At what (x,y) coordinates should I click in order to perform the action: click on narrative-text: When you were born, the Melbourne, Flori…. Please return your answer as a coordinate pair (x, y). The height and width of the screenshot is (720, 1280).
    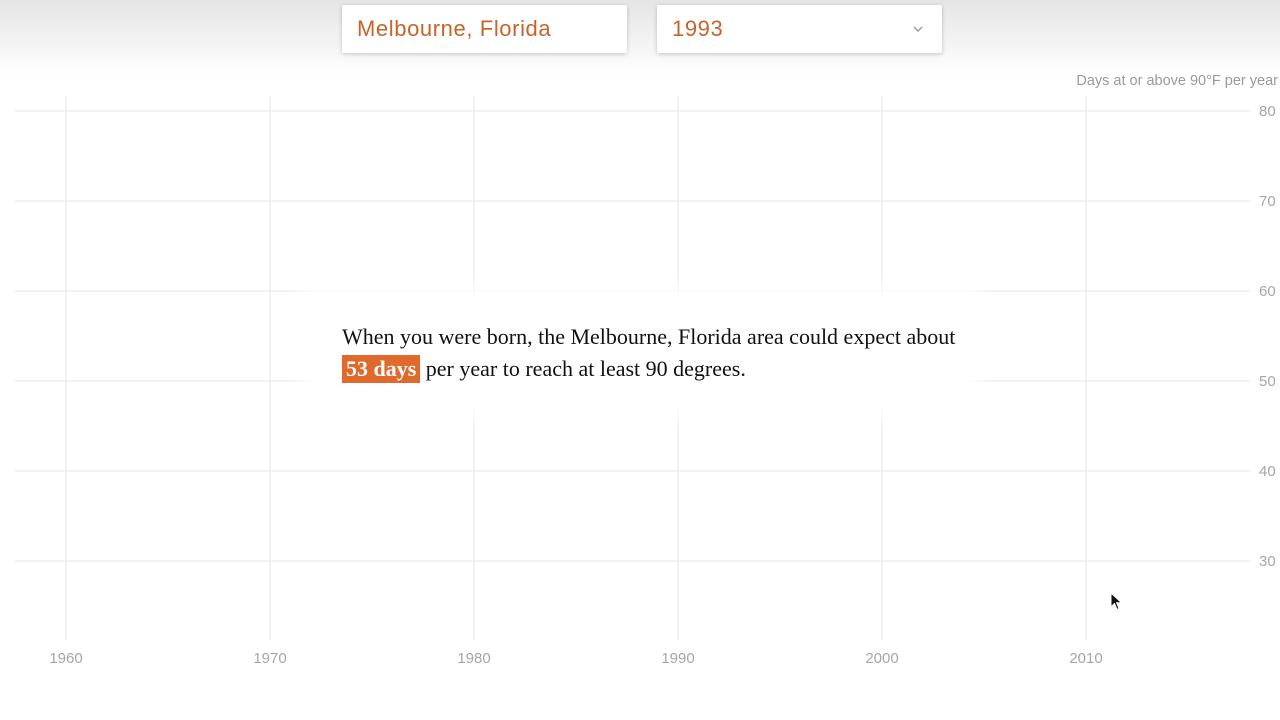
    Looking at the image, I should click on (652, 353).